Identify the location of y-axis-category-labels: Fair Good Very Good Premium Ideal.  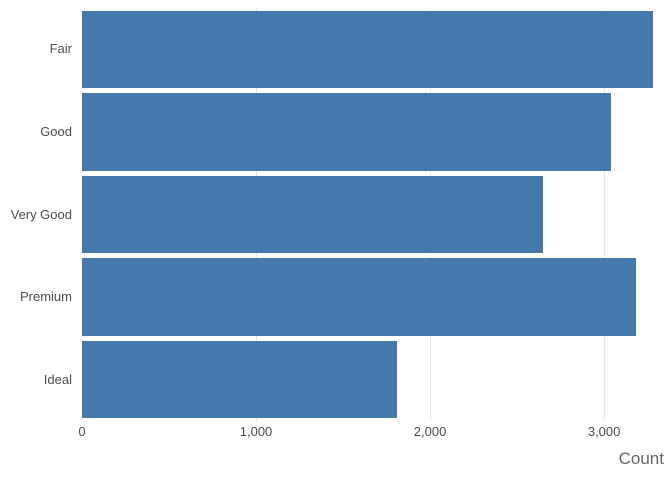
(36, 214).